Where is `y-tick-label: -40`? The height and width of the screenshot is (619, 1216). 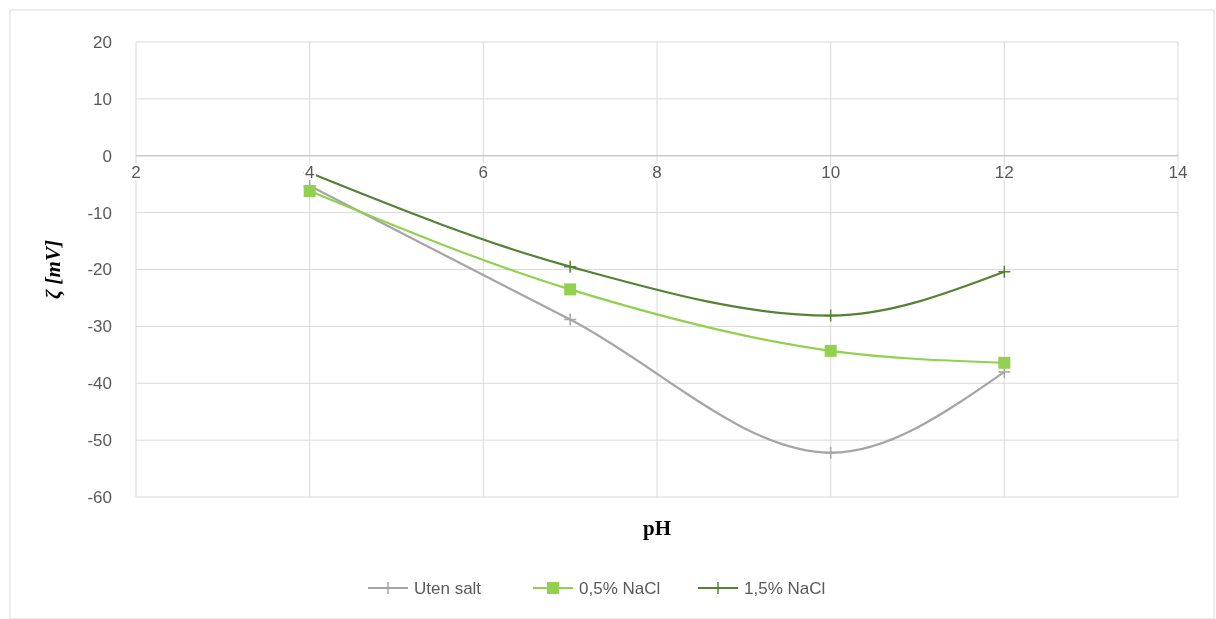
y-tick-label: -40 is located at coordinates (99, 384).